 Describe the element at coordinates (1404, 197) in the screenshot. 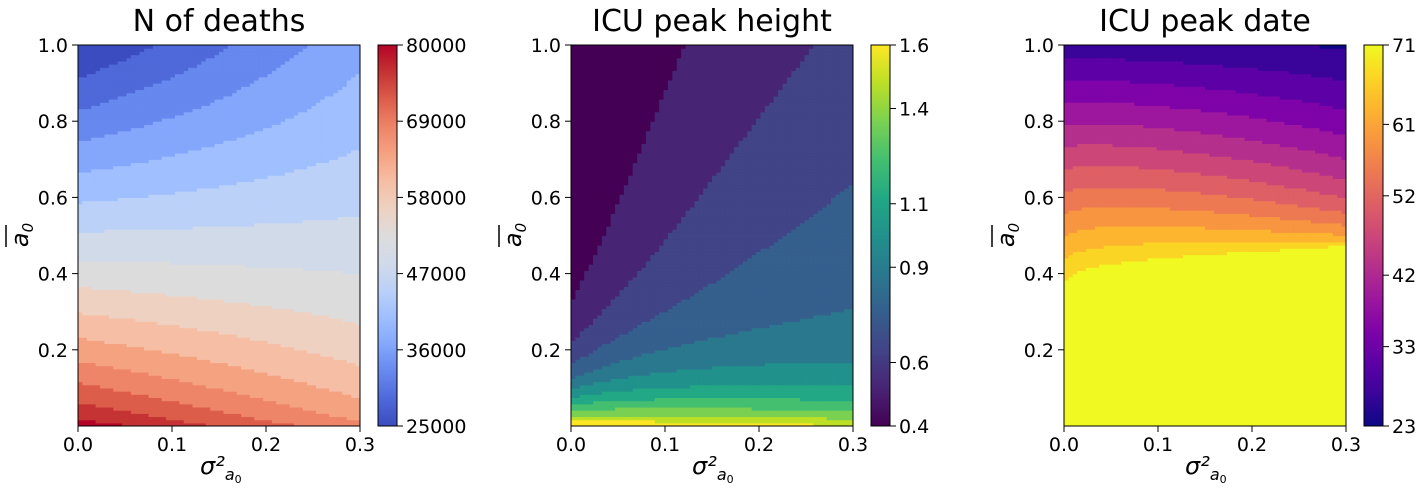

I see `colorbar-tick-label: 52` at that location.